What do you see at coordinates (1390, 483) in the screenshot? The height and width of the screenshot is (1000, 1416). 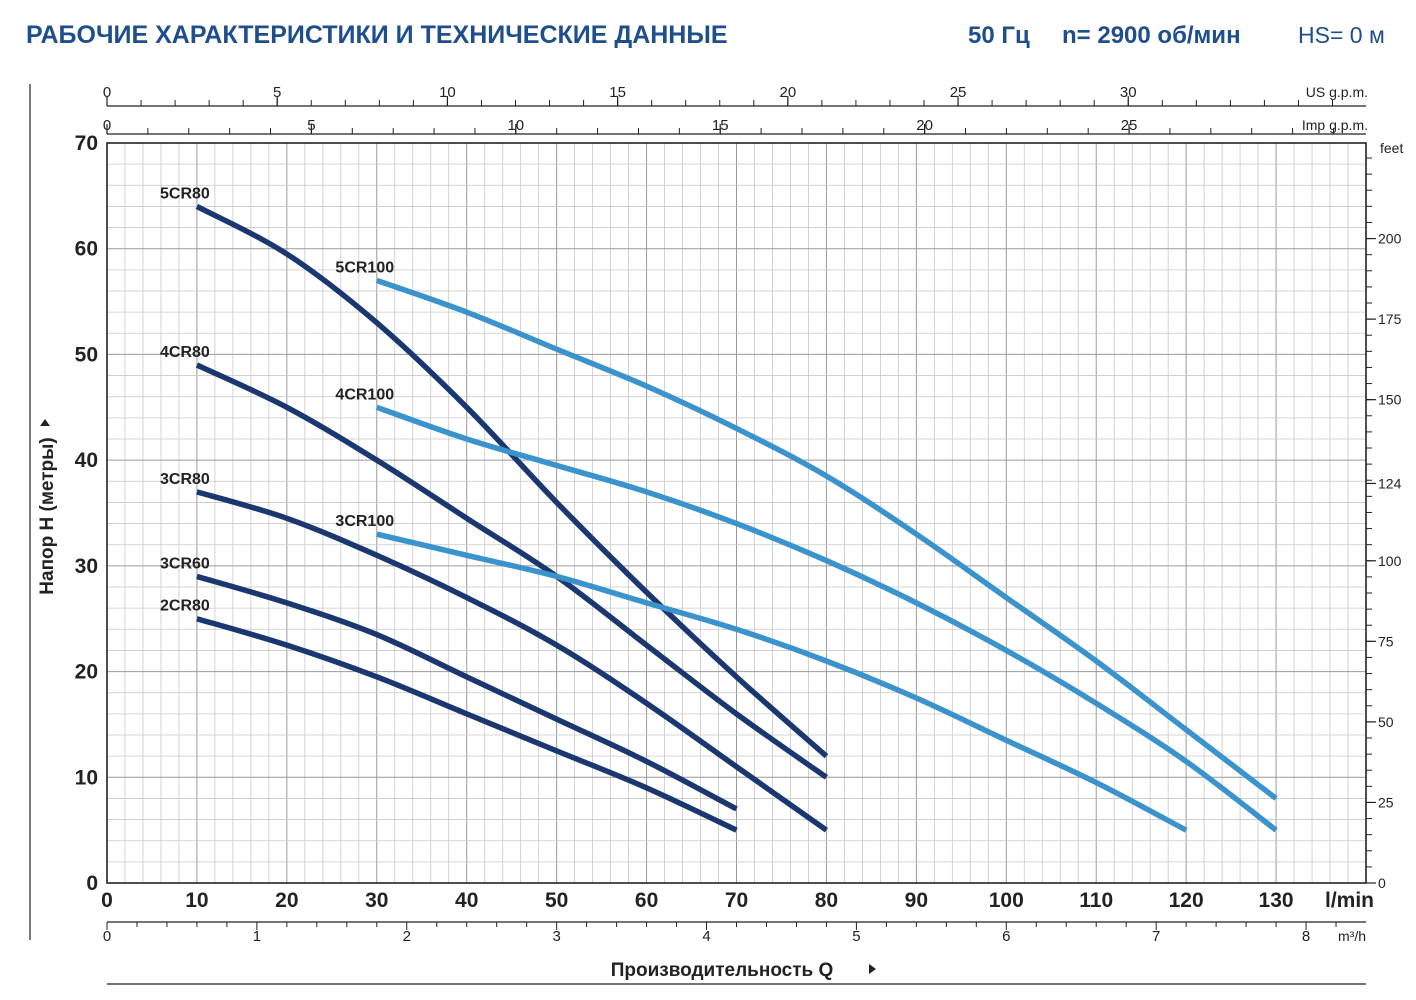 I see `feet-tick-label: 124` at bounding box center [1390, 483].